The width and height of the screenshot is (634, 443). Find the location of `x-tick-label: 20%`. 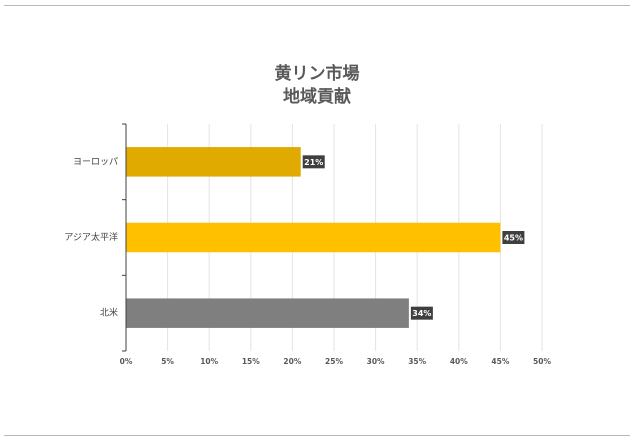

x-tick-label: 20% is located at coordinates (292, 361).